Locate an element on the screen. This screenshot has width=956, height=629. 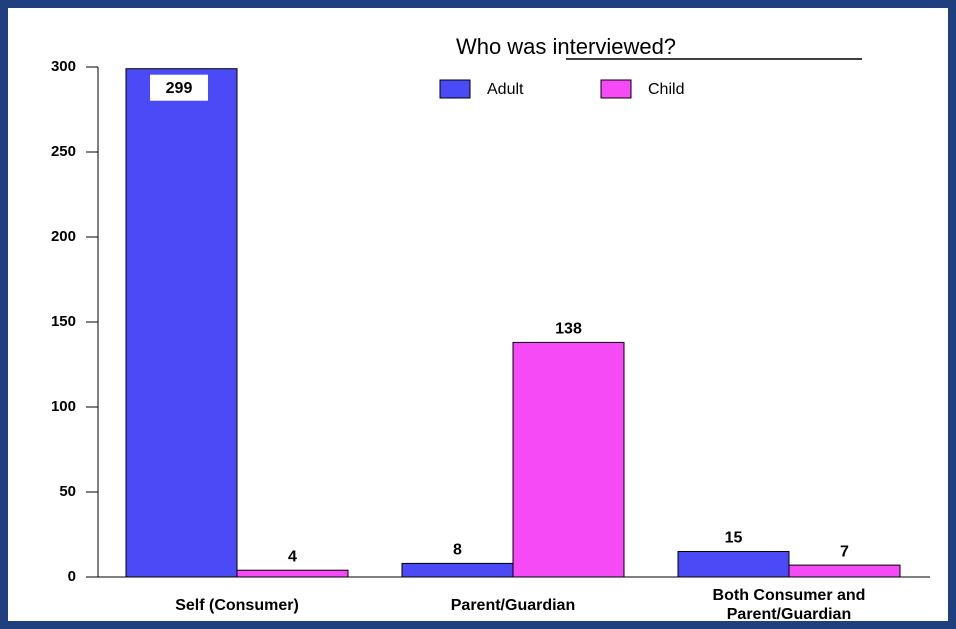
y-tick-label: 50 is located at coordinates (67, 491).